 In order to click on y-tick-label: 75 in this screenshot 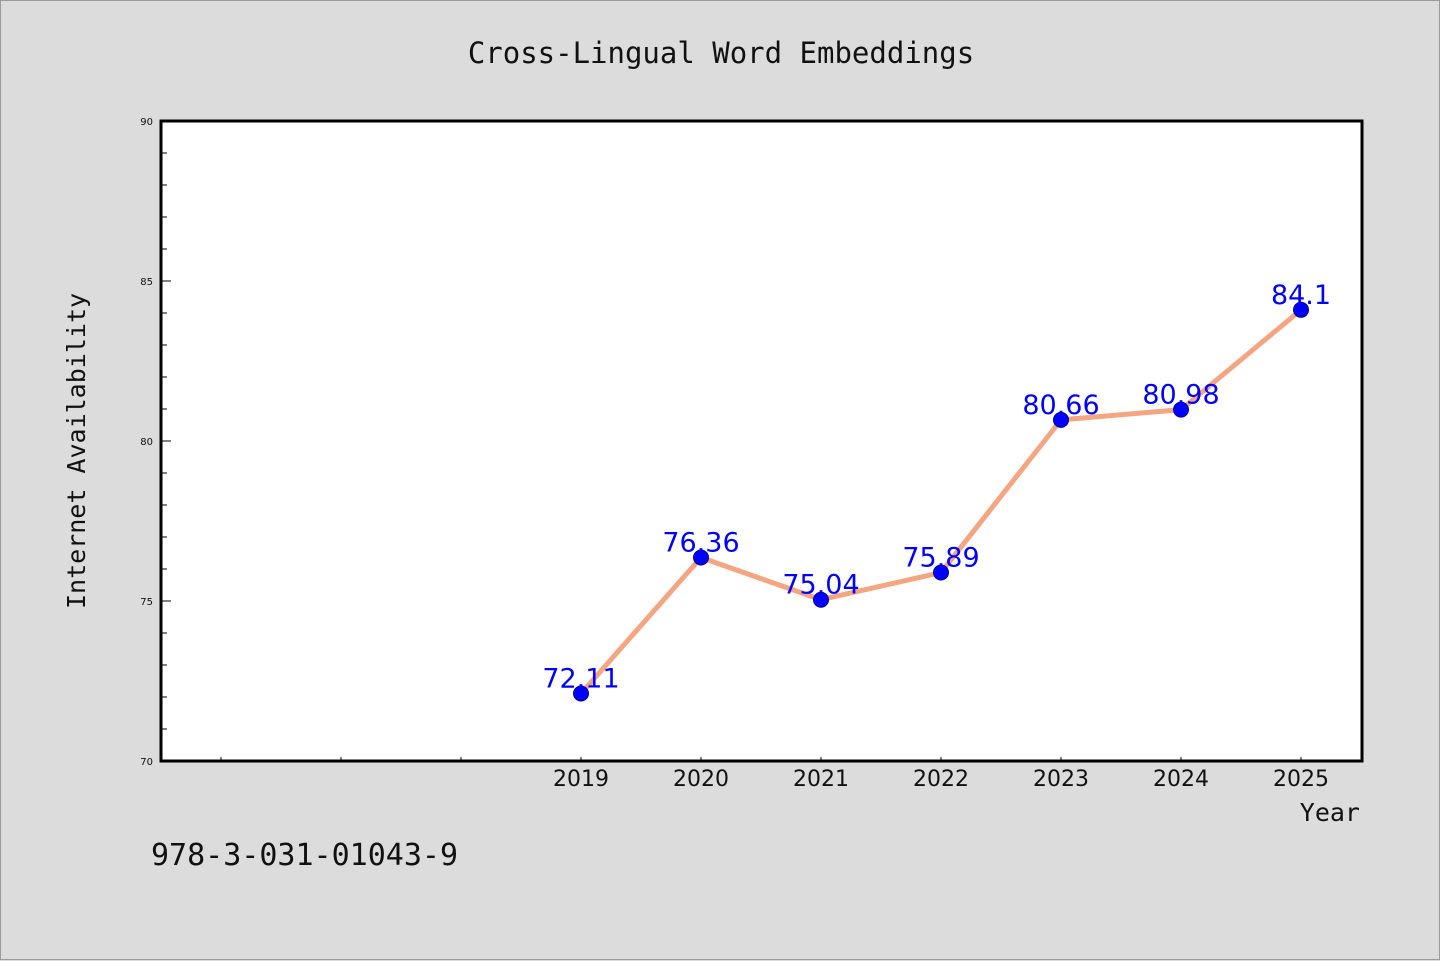, I will do `click(146, 602)`.